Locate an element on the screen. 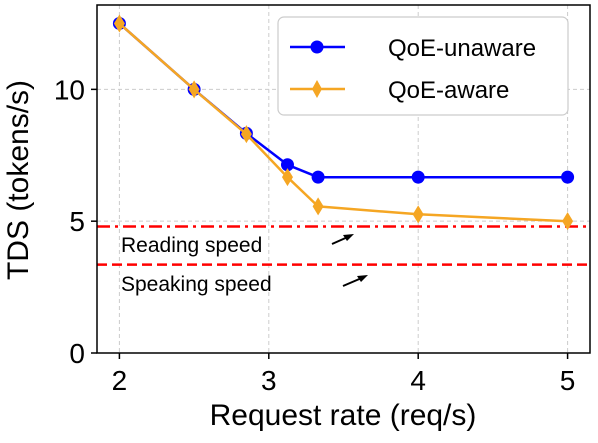  reading-speed-label: Reading speed is located at coordinates (191, 245).